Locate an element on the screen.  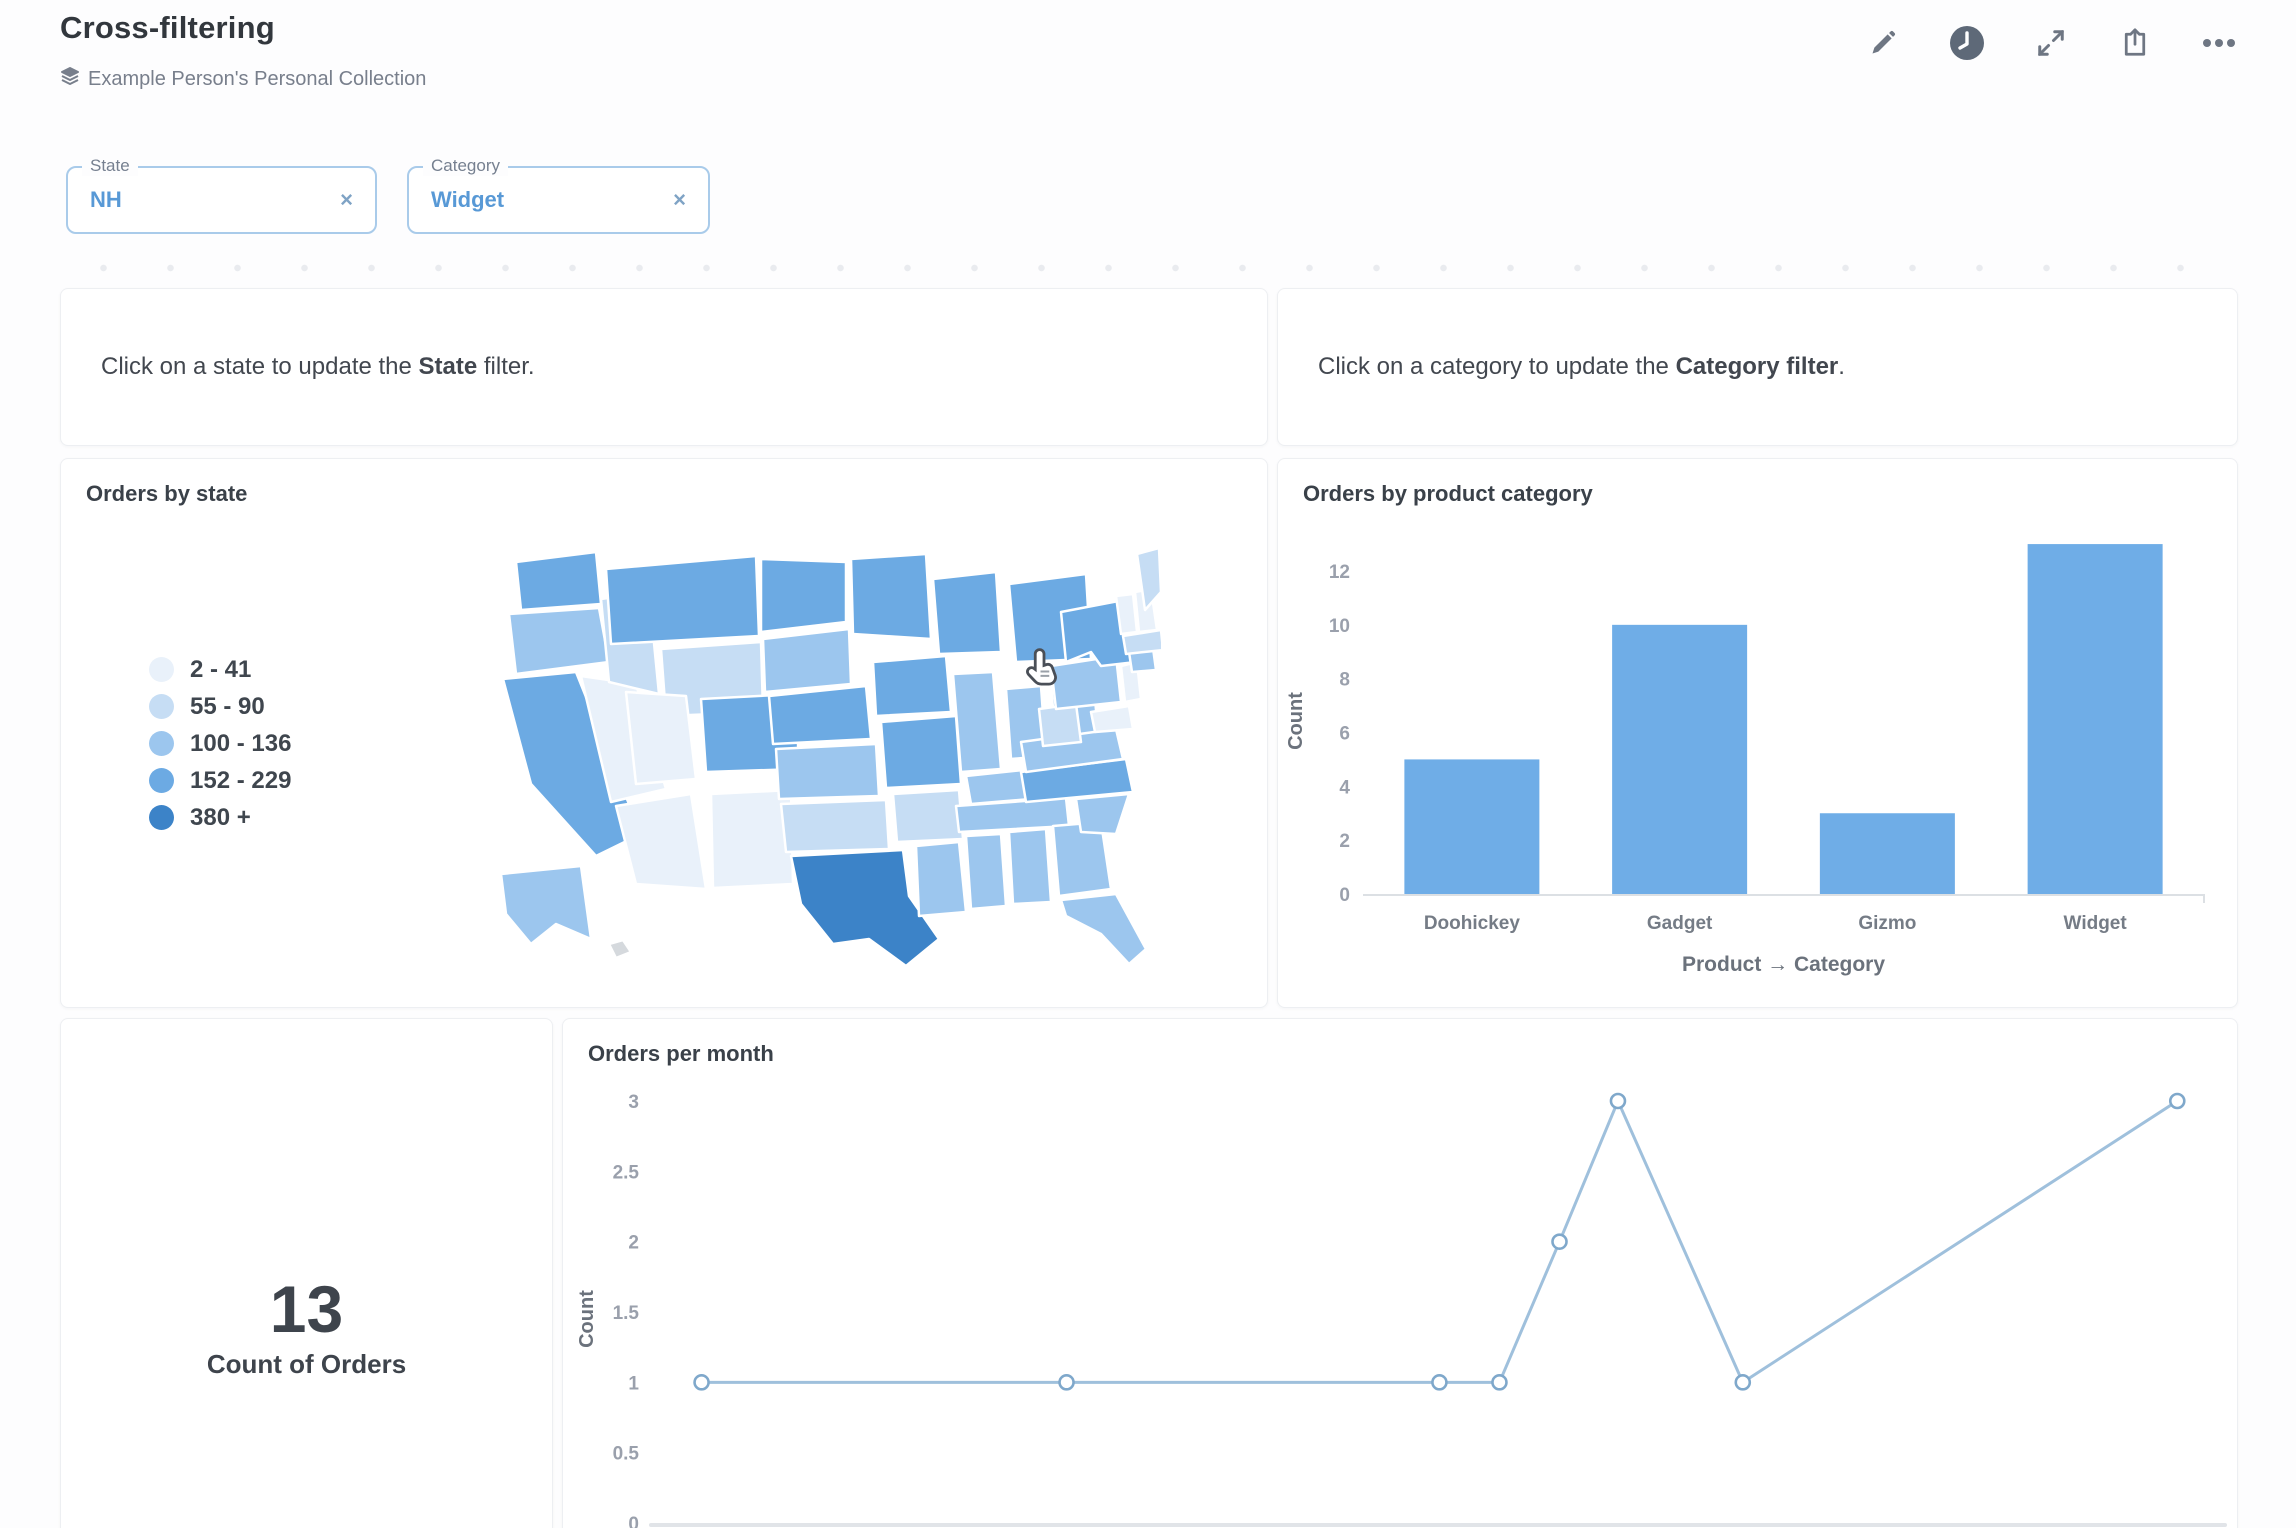
state-SC is located at coordinates (1102, 814).